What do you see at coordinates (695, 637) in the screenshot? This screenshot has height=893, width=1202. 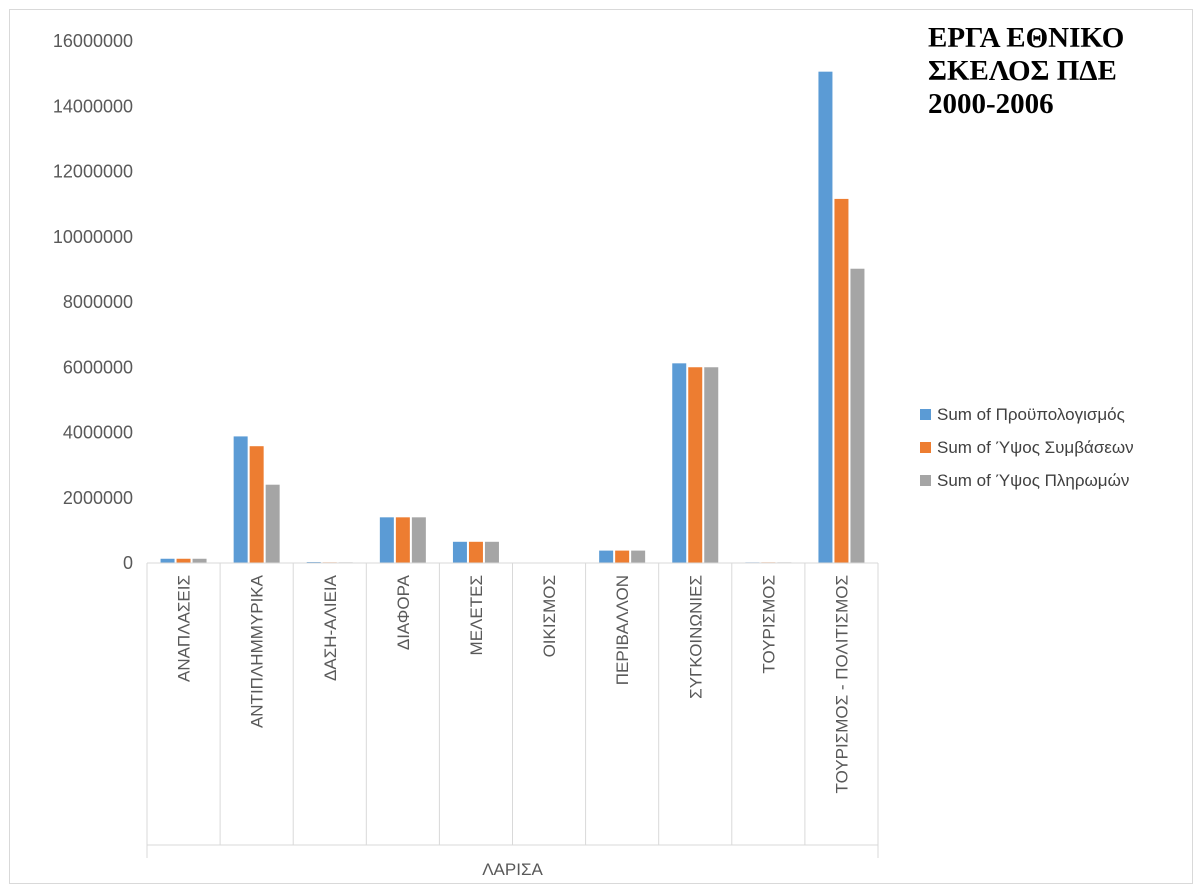 I see `category-label: ΣΥΓΚΟΙΝΩΝΙΕΣ` at bounding box center [695, 637].